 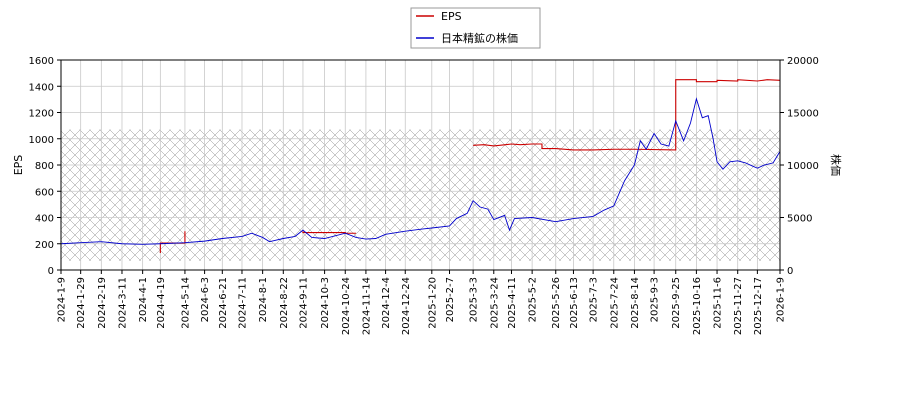 I want to click on legend-box, so click(x=475, y=28).